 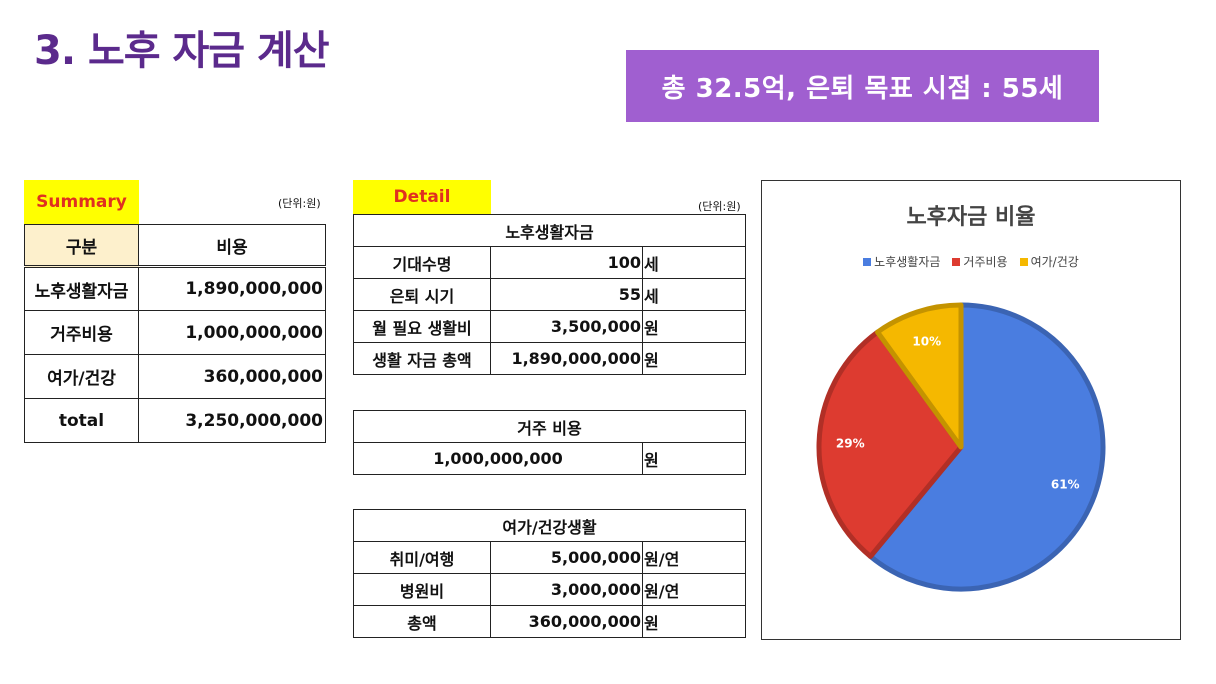 What do you see at coordinates (566, 326) in the screenshot?
I see `detail-row-value: 3,500,000` at bounding box center [566, 326].